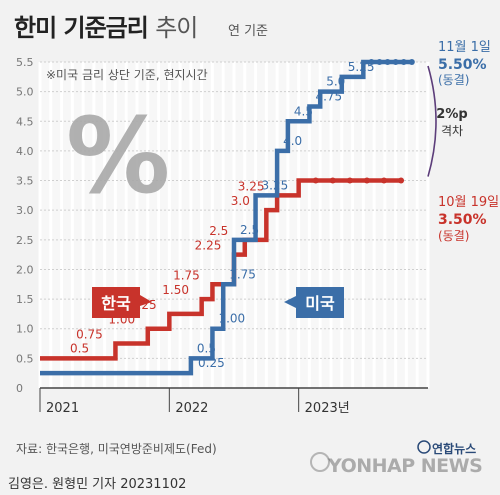  I want to click on y-tick-label: 4.5, so click(25, 121).